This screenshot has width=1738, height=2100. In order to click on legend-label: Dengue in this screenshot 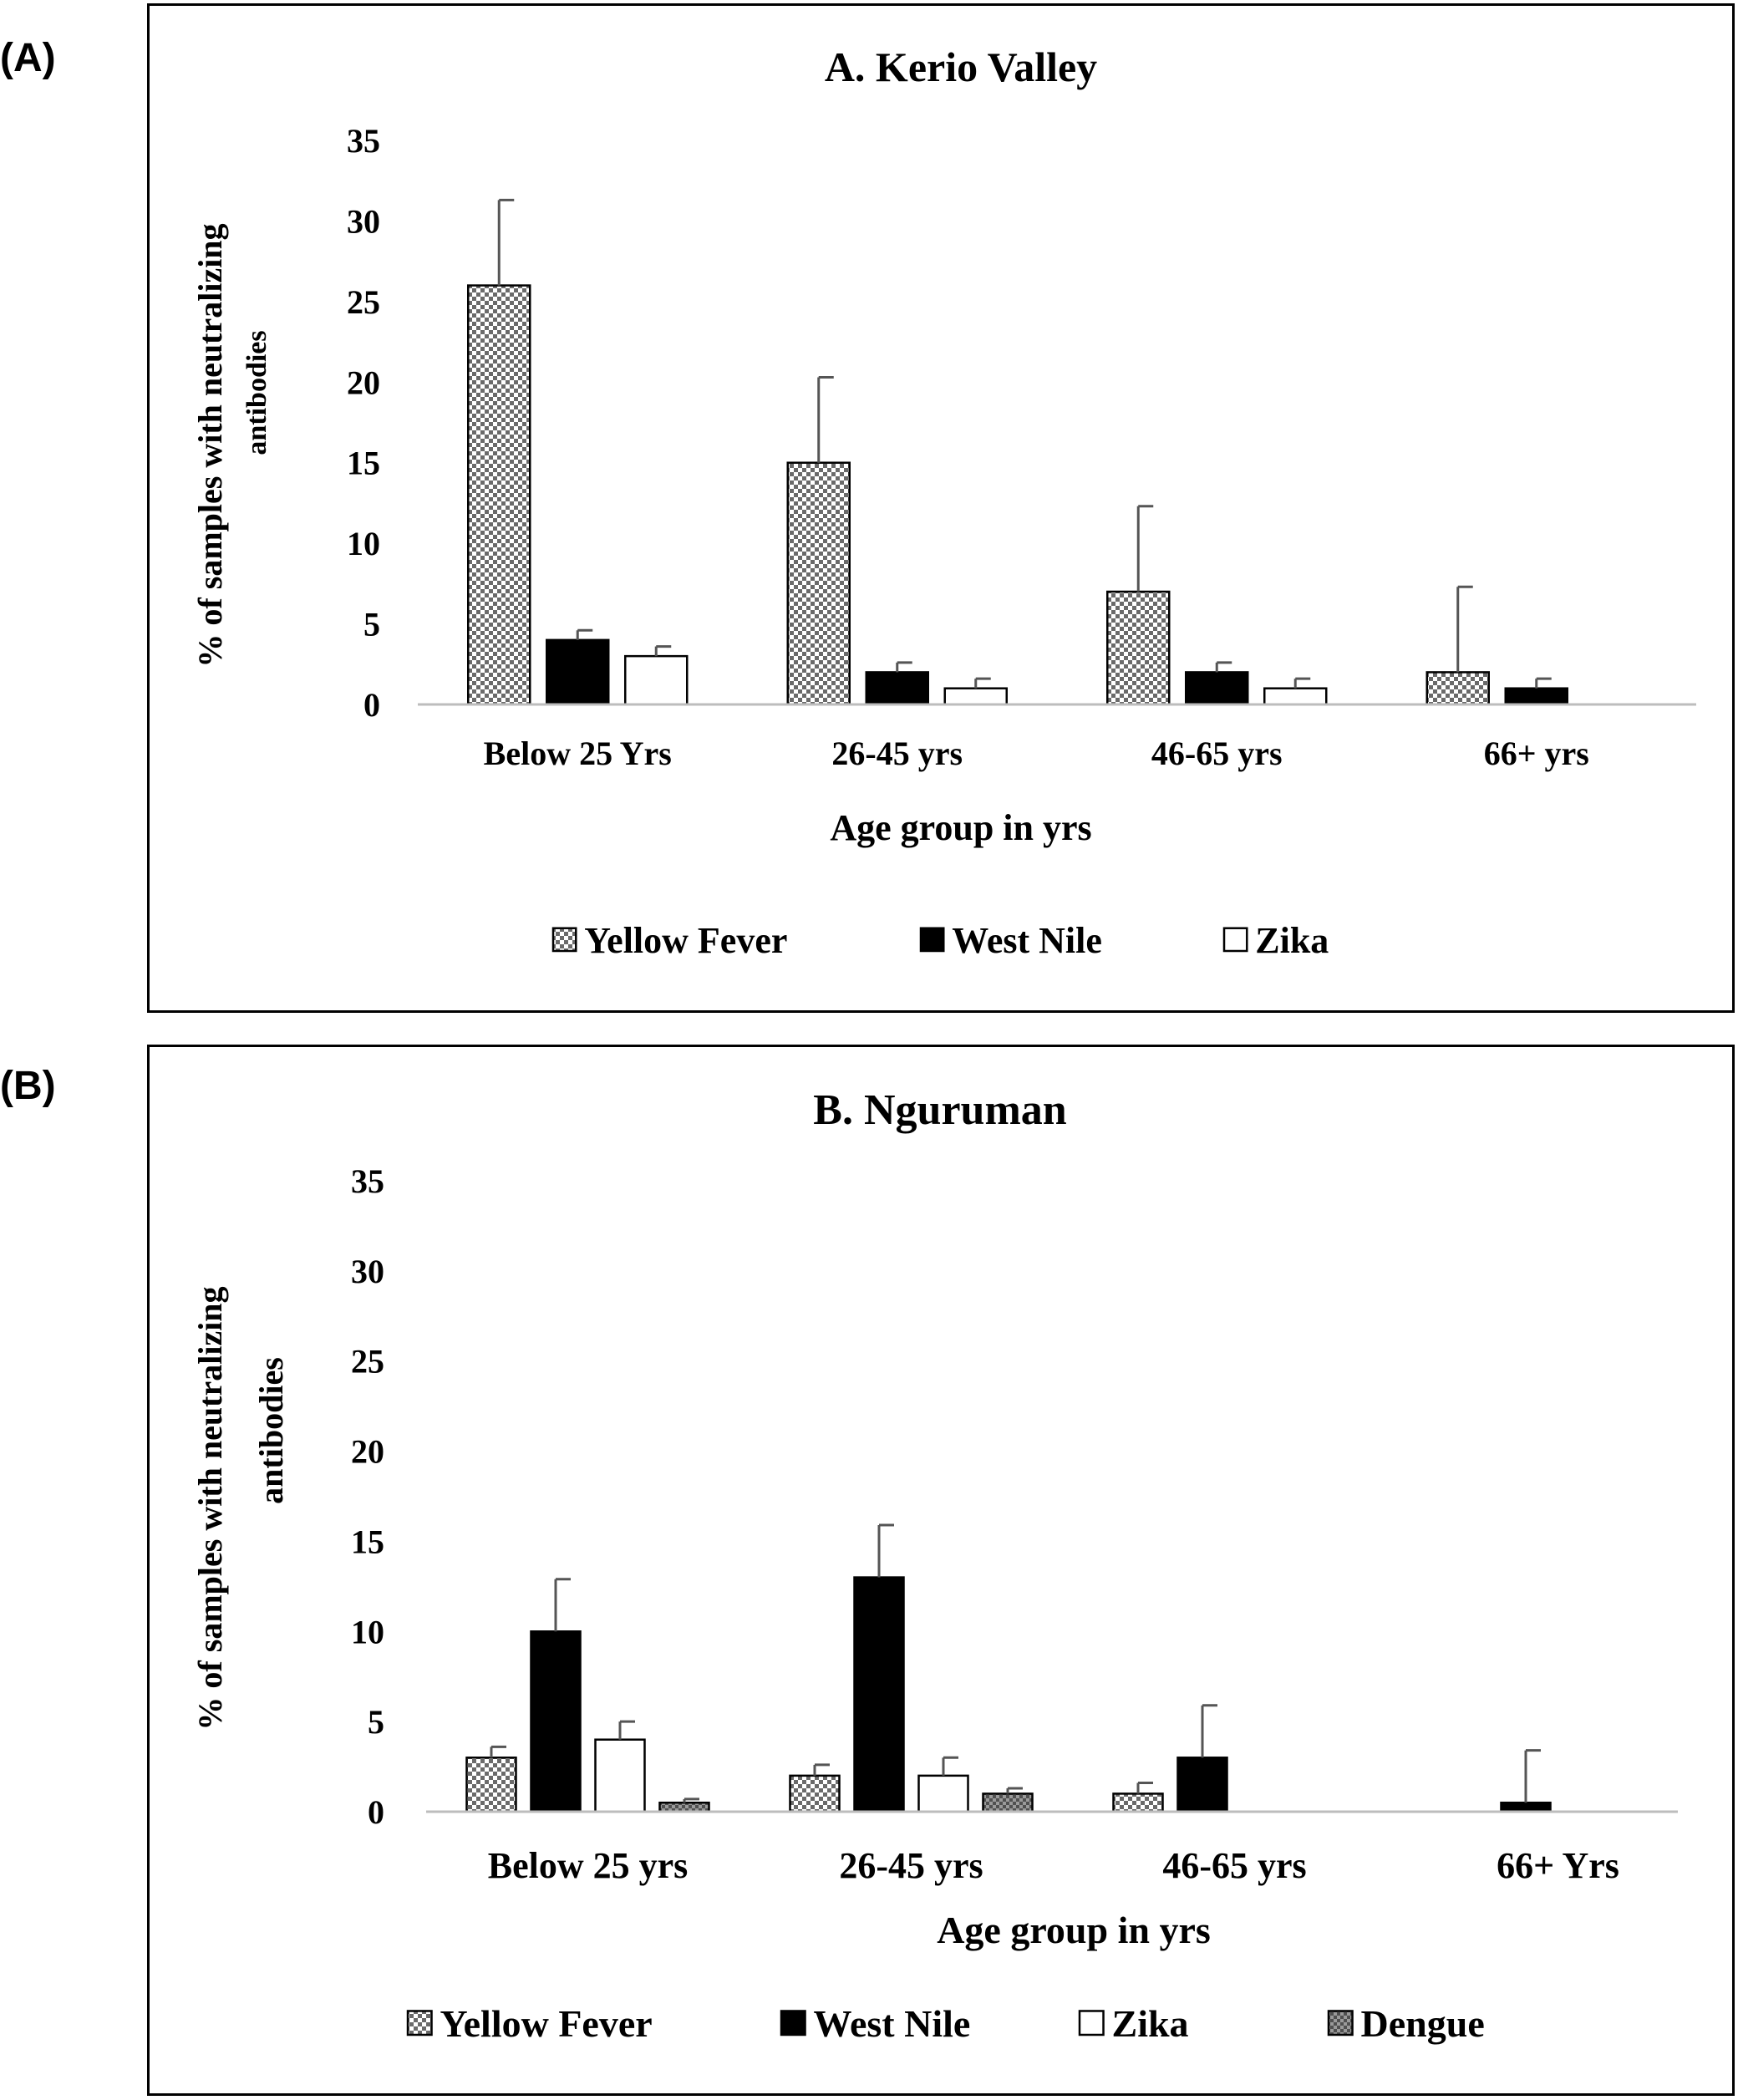, I will do `click(1423, 2024)`.